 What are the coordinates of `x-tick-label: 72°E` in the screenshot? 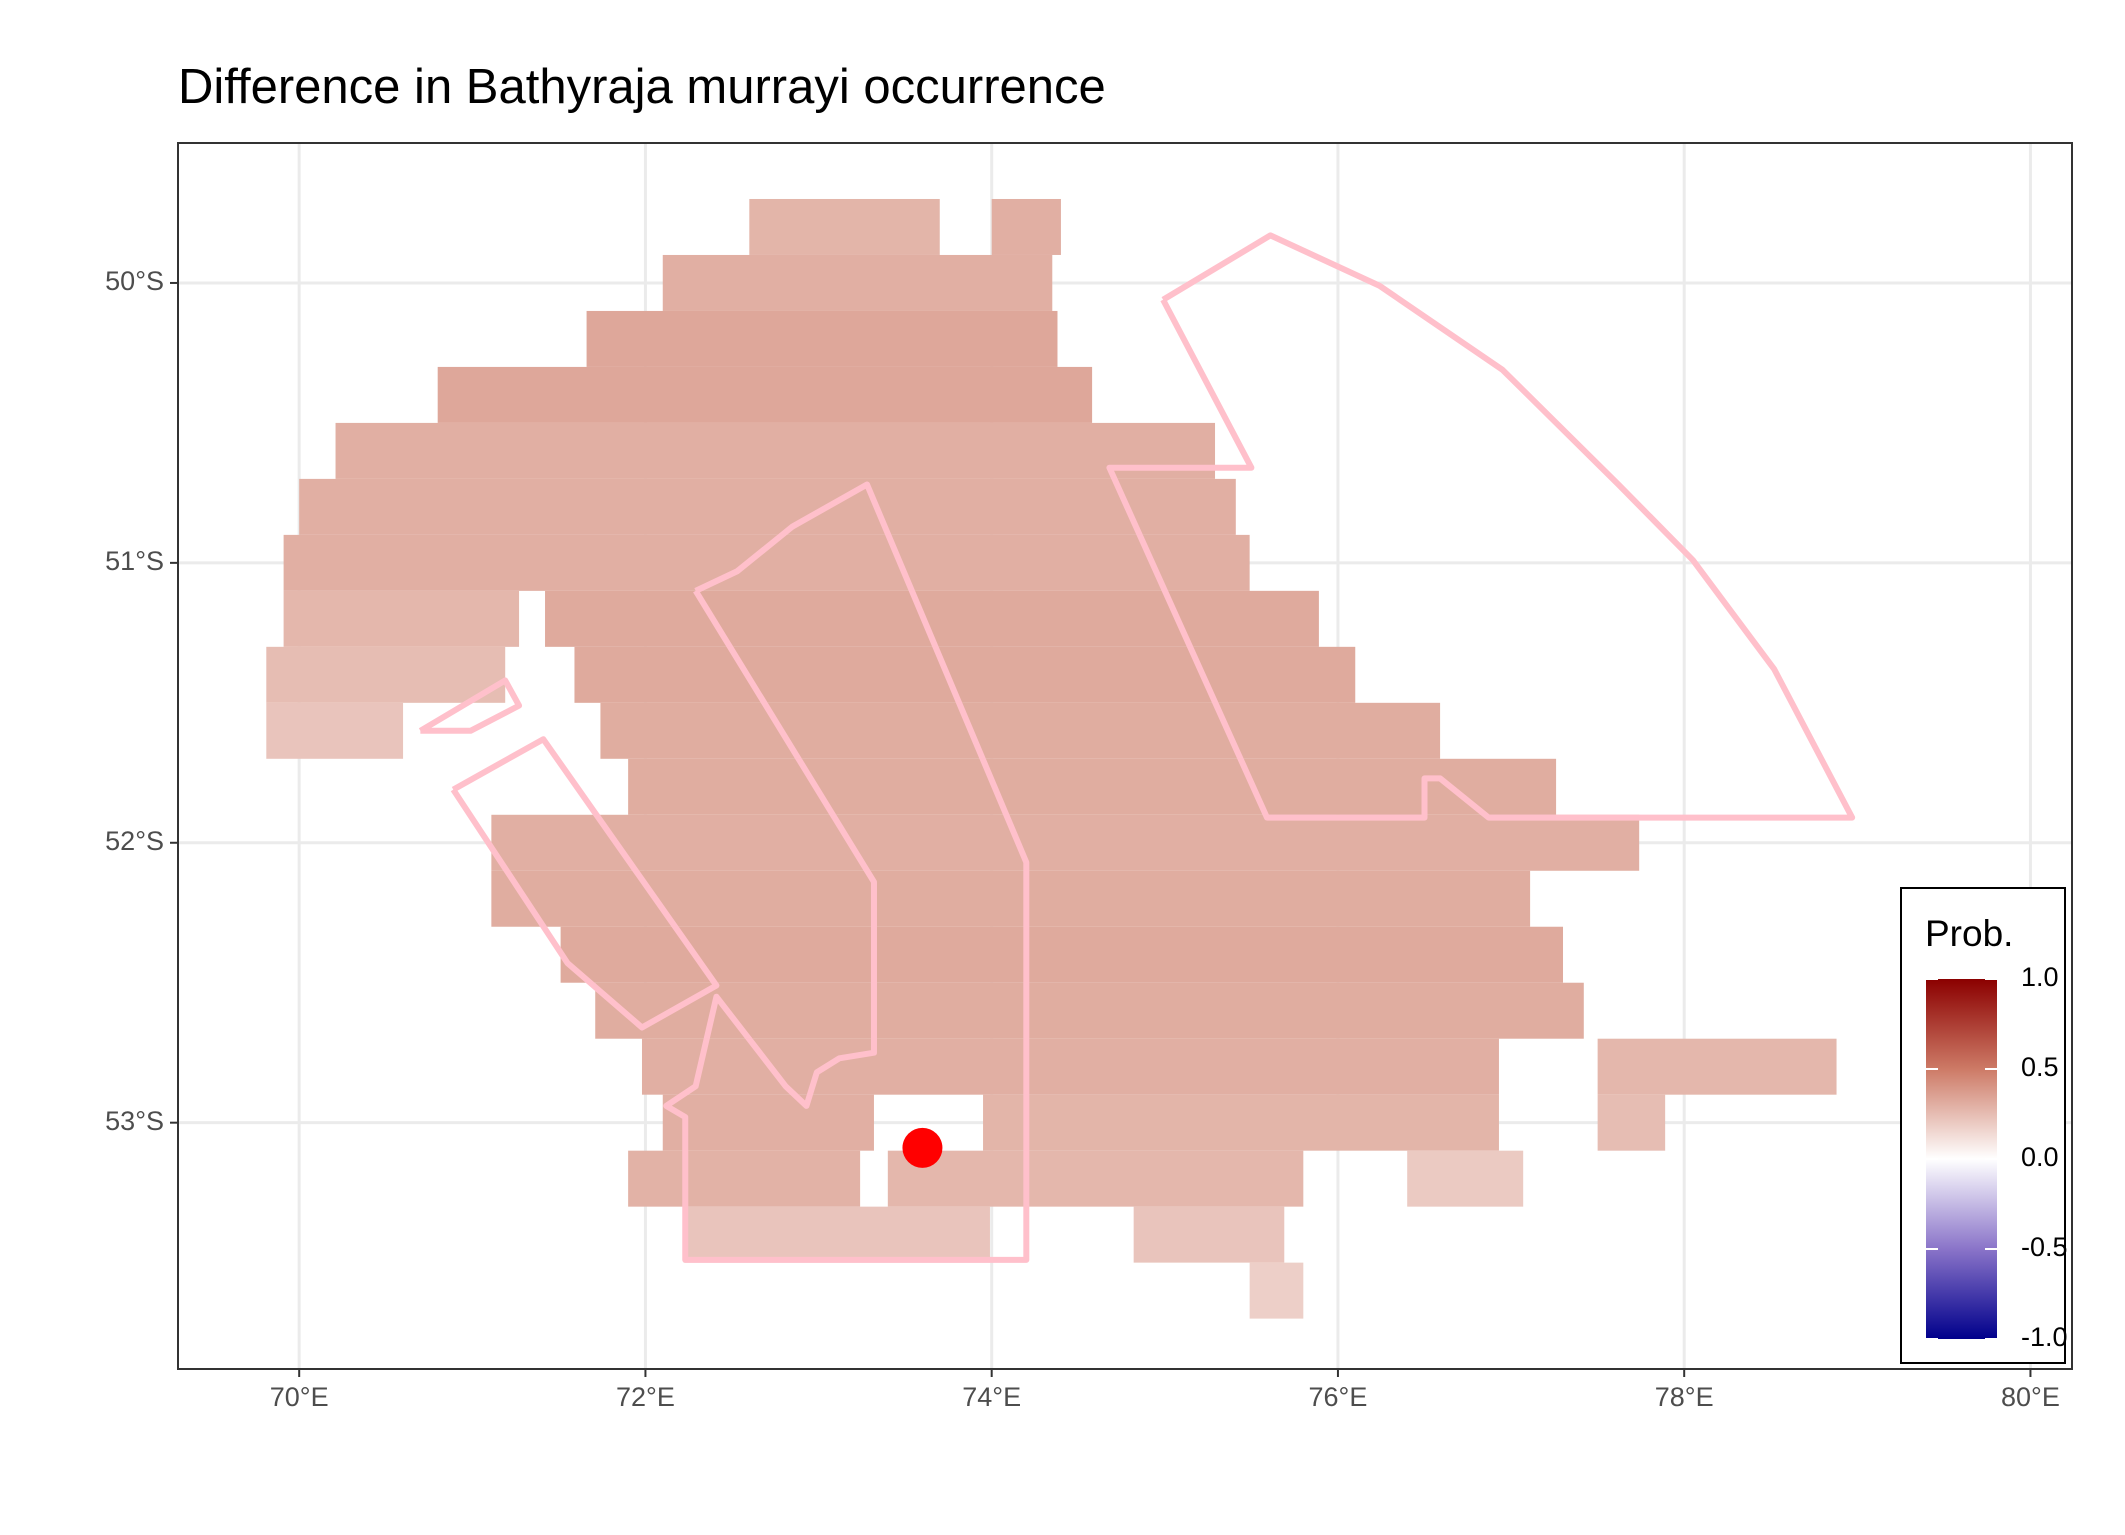 It's located at (645, 1397).